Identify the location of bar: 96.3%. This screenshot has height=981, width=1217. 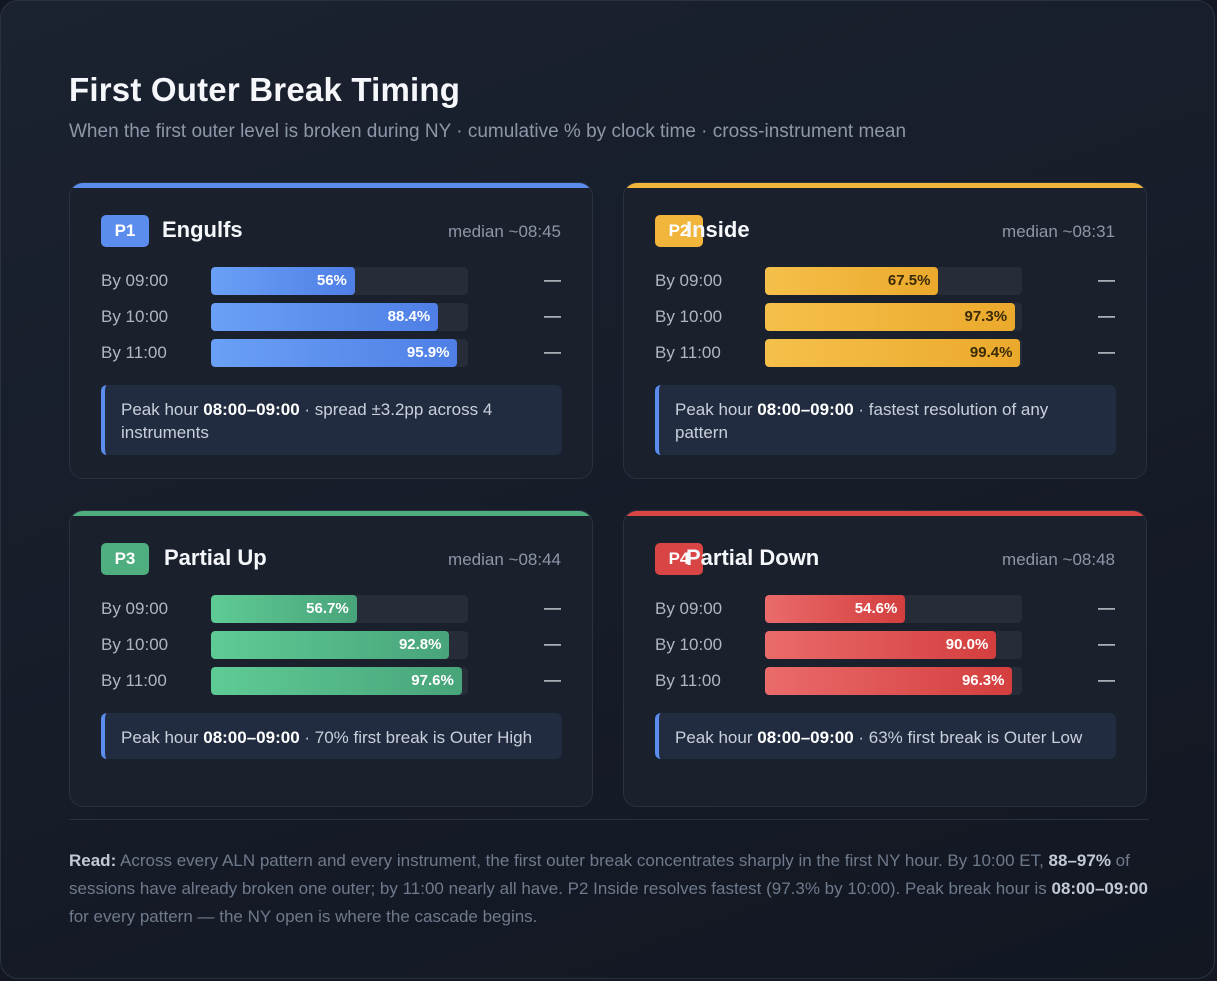
(889, 681).